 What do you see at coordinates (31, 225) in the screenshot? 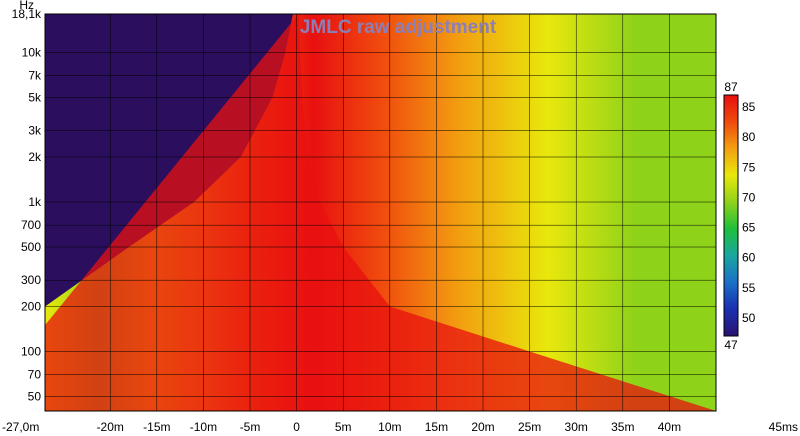
I see `y-tick-label: 700` at bounding box center [31, 225].